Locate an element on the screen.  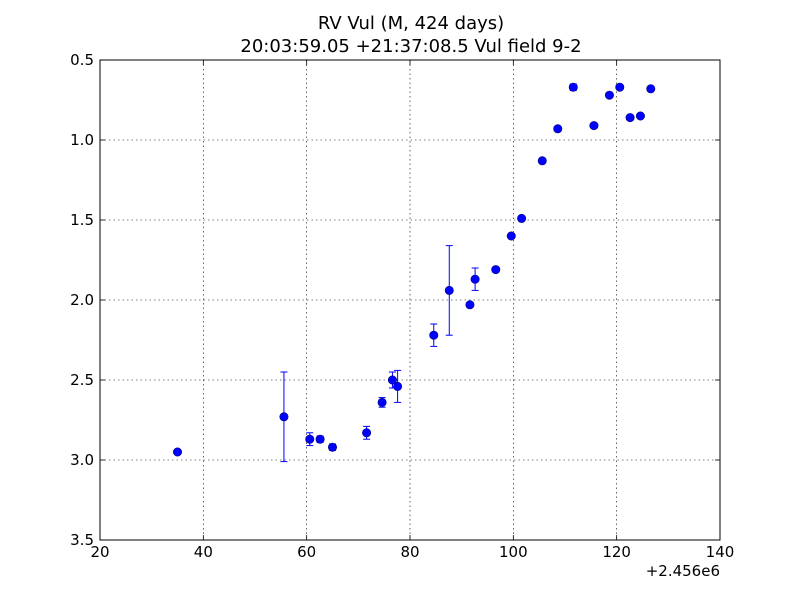
x-tick-label: 40 is located at coordinates (203, 552).